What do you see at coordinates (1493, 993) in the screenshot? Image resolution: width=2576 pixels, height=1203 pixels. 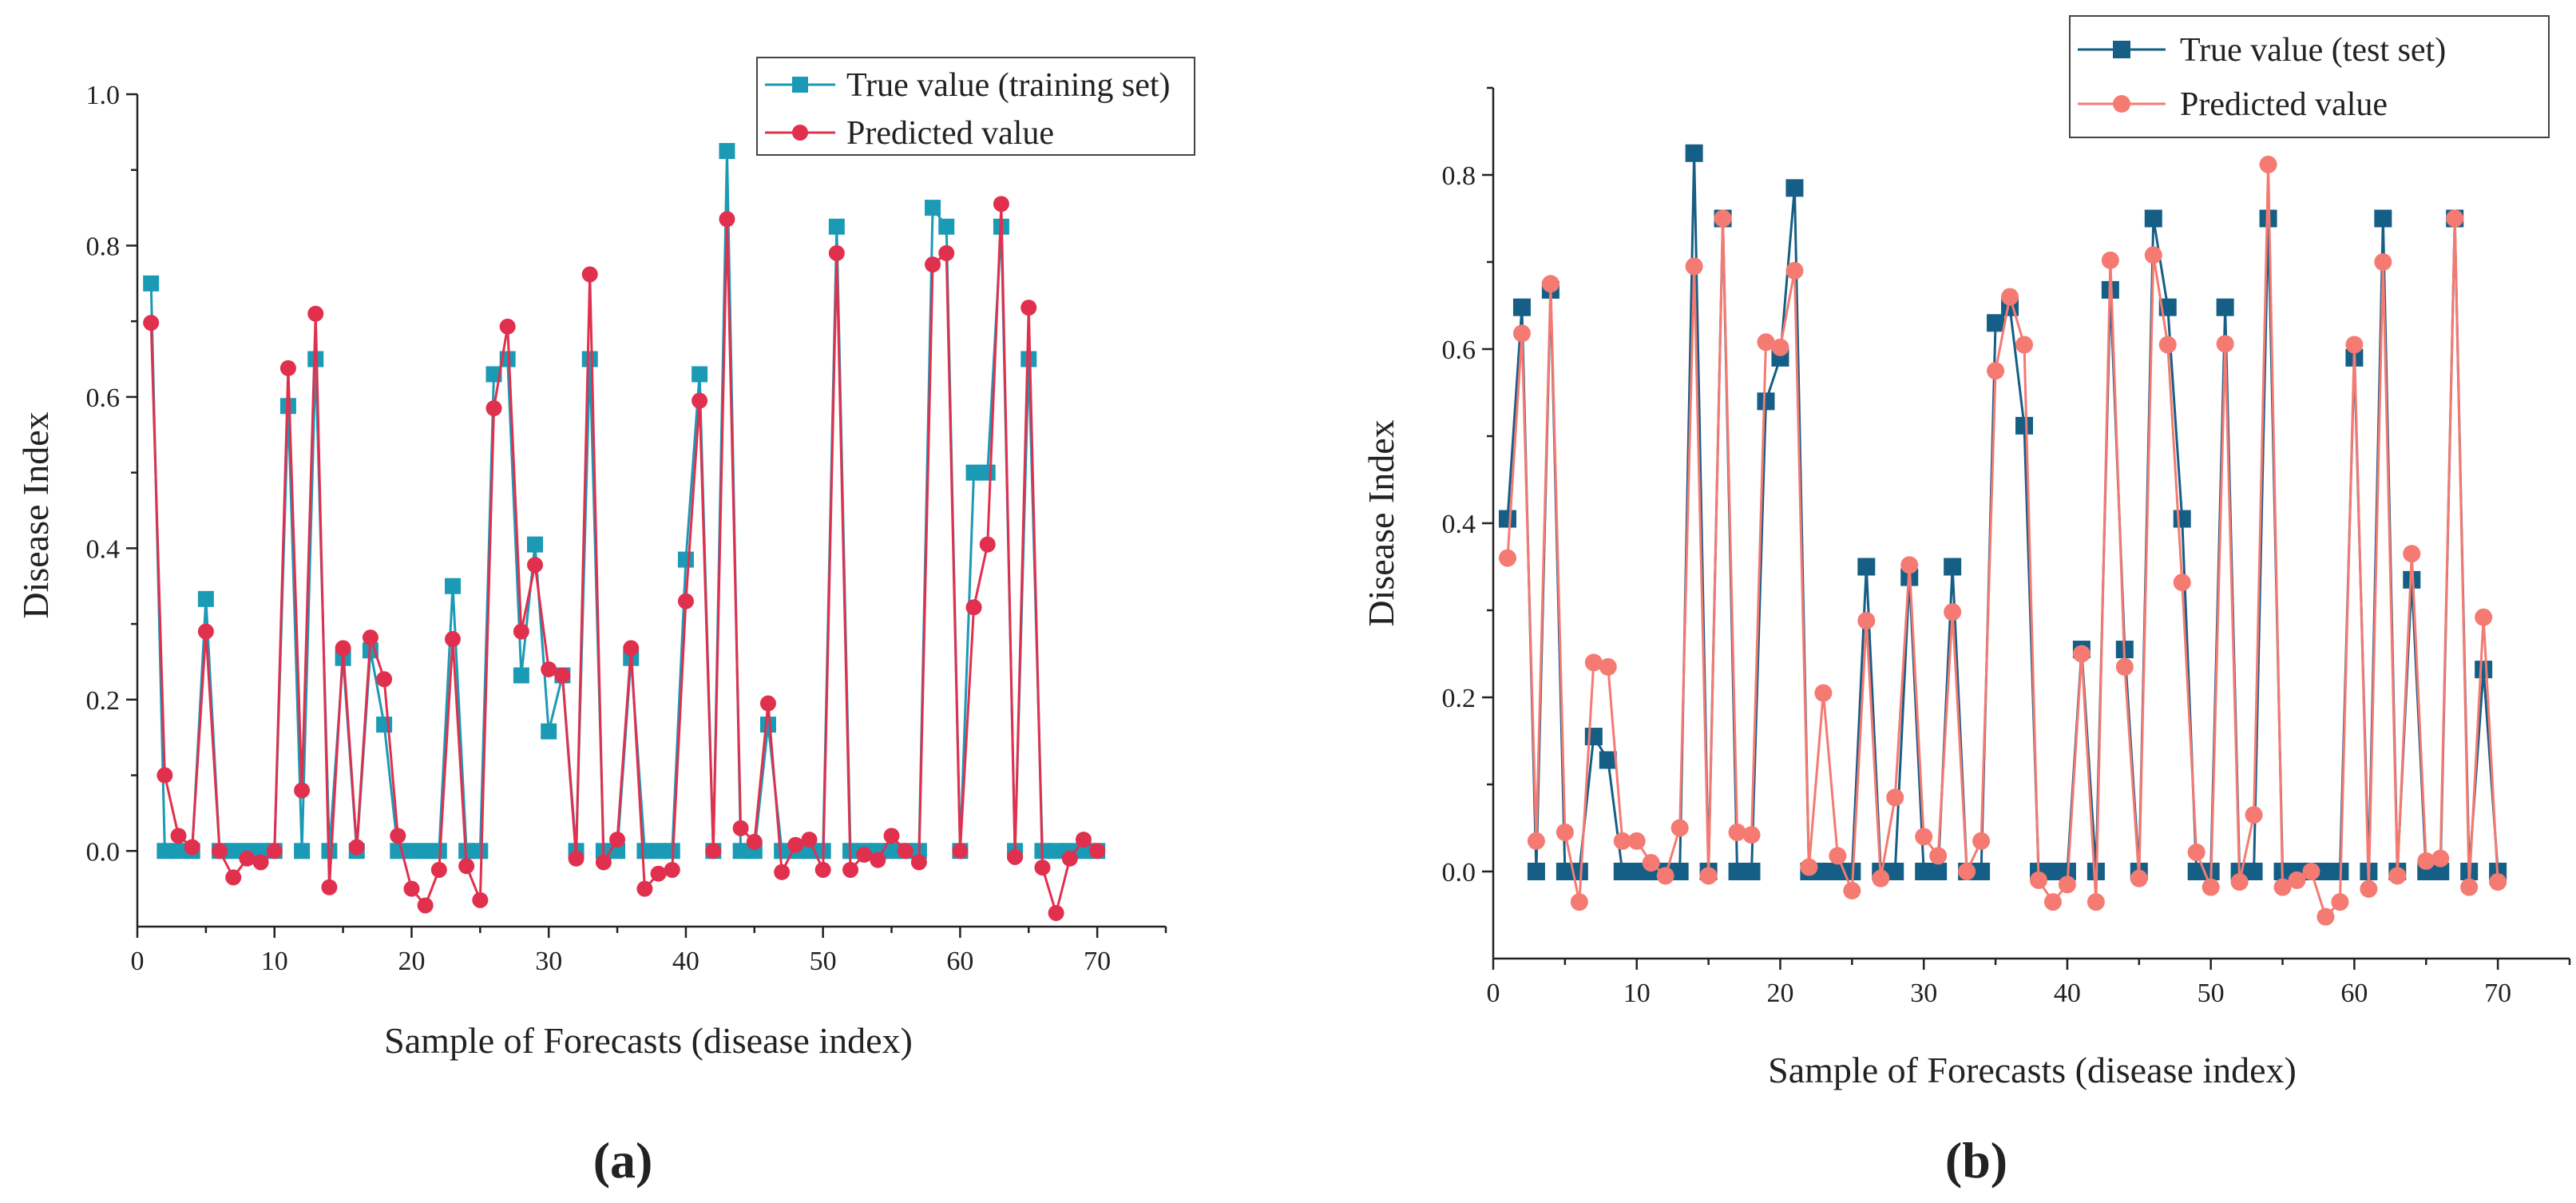 I see `chart-b-x-tick-label: 0` at bounding box center [1493, 993].